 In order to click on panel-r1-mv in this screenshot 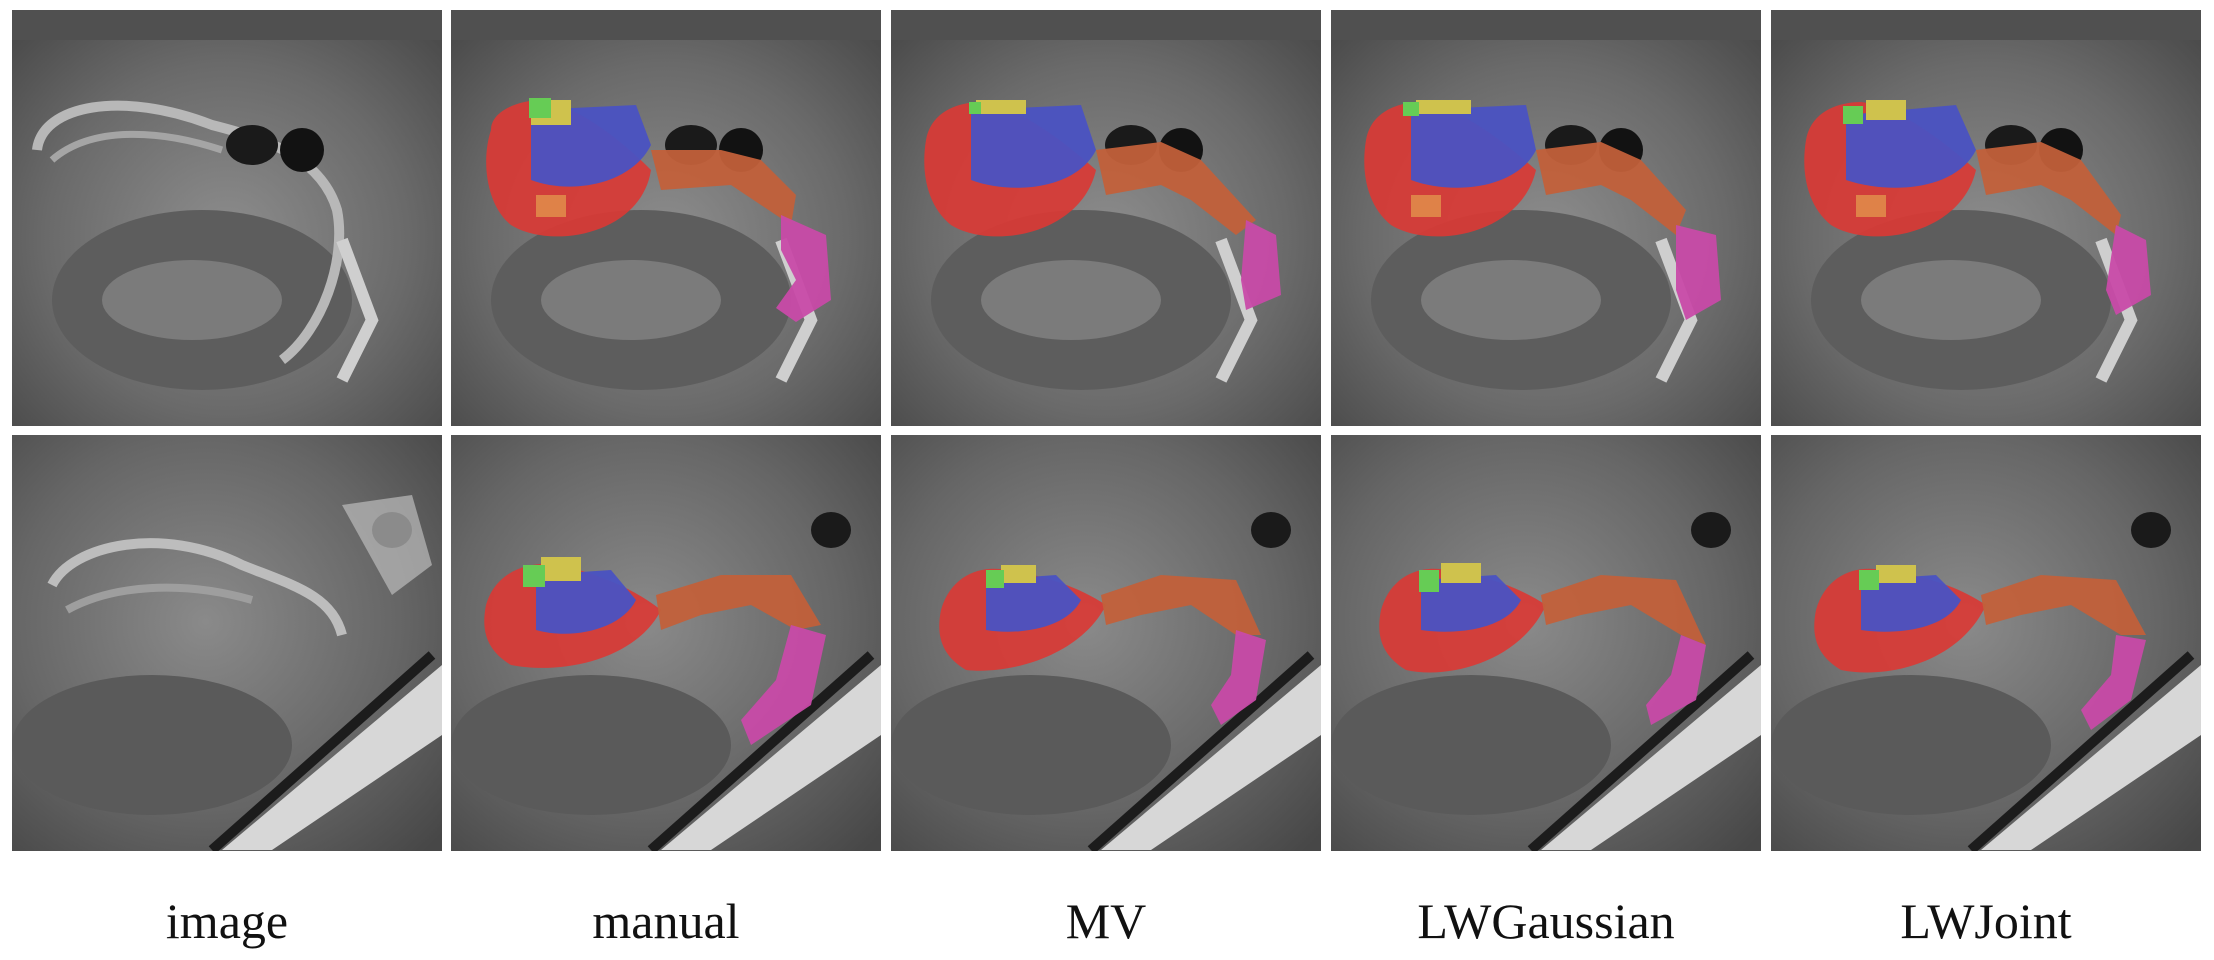, I will do `click(1106, 218)`.